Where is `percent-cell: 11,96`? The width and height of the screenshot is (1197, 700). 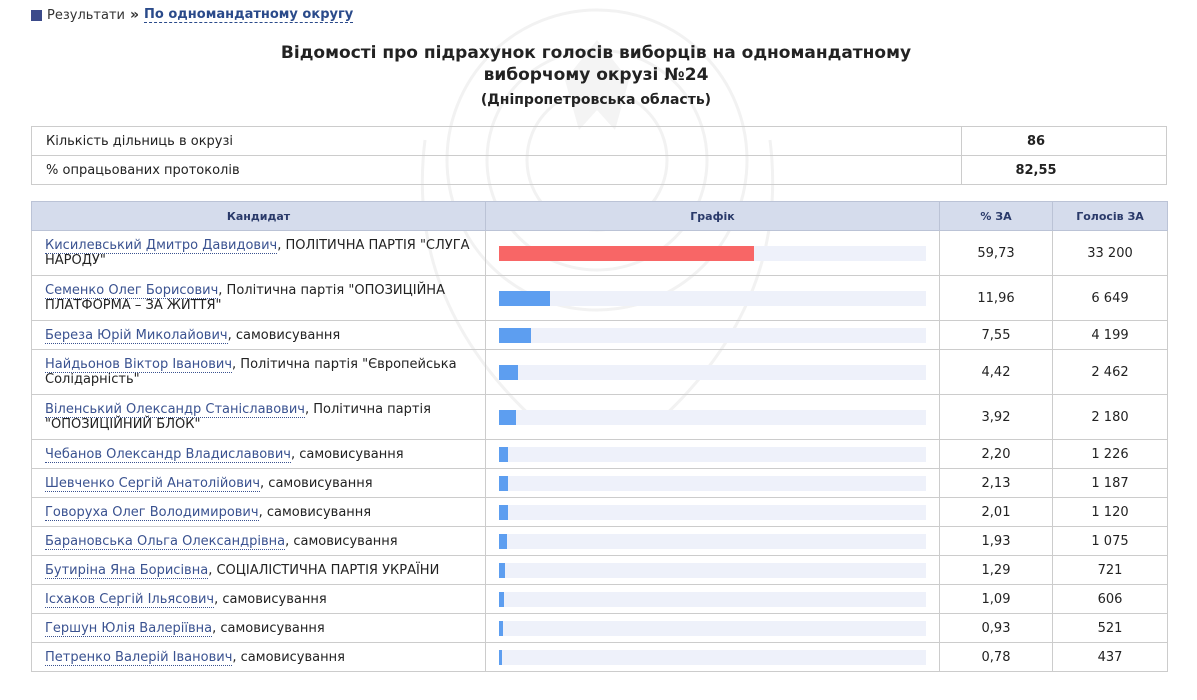
percent-cell: 11,96 is located at coordinates (996, 298).